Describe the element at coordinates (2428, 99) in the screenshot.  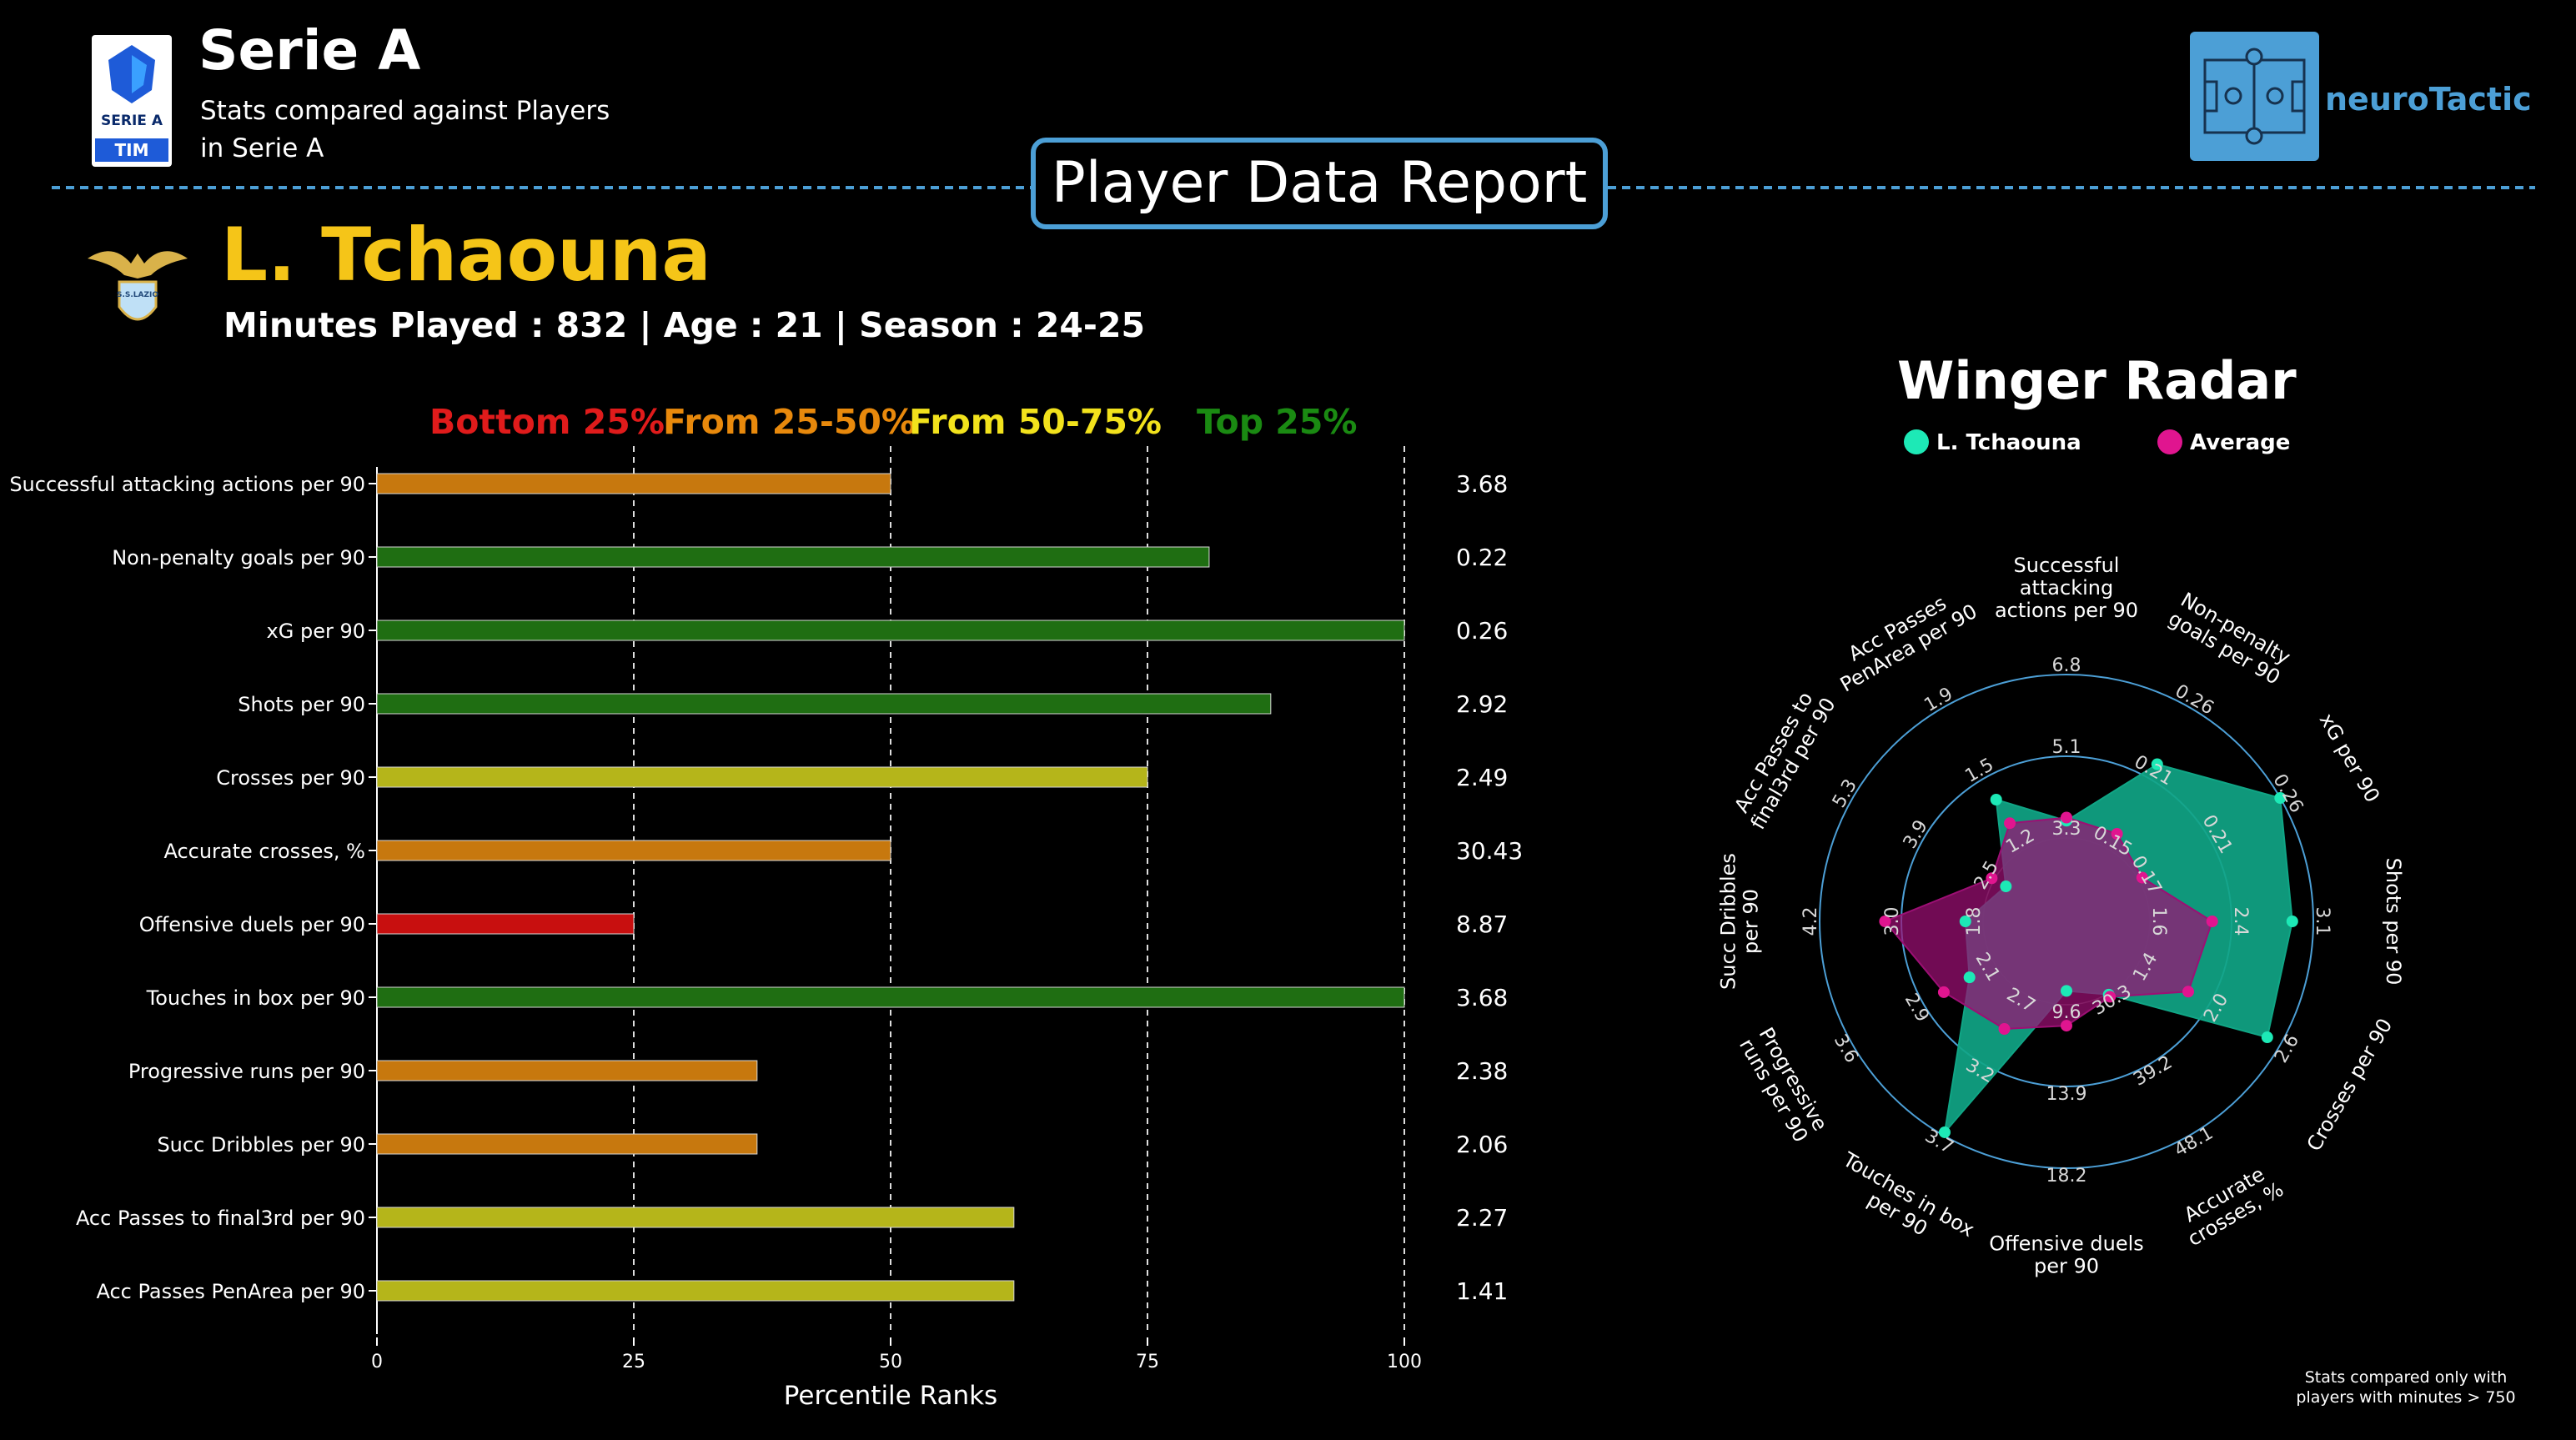
I see `brand-name: neuroTactic` at that location.